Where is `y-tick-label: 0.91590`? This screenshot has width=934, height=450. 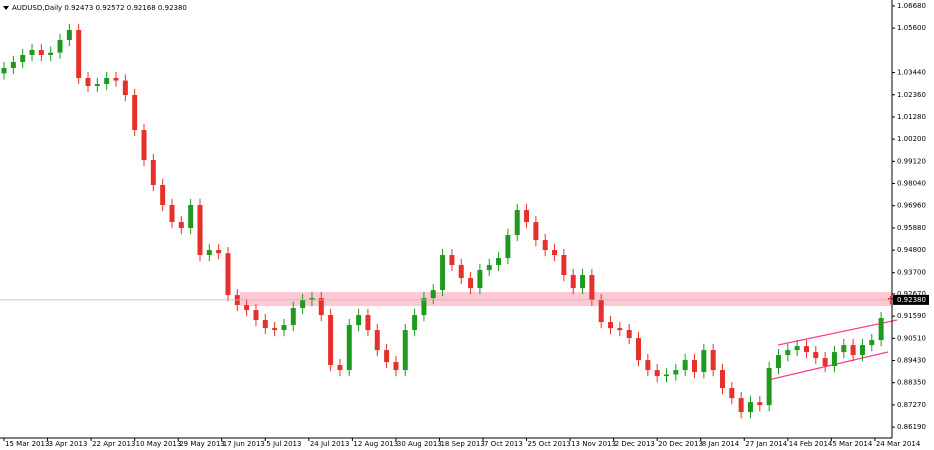 y-tick-label: 0.91590 is located at coordinates (911, 316).